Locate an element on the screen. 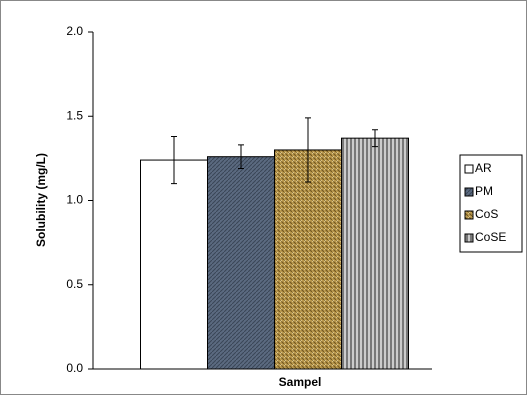 Image resolution: width=527 pixels, height=400 pixels. legend-label: PM is located at coordinates (484, 191).